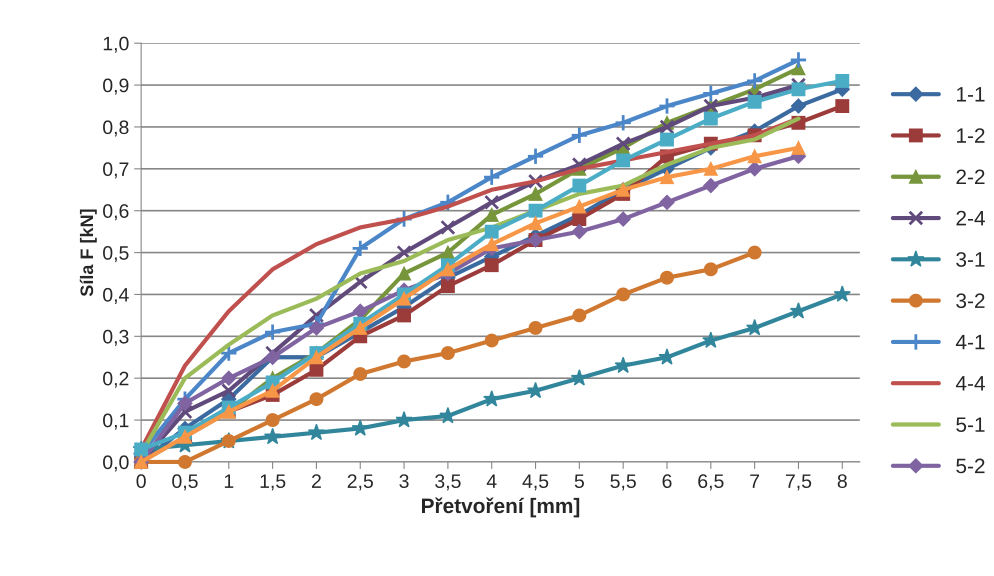 The image size is (994, 576). Describe the element at coordinates (316, 481) in the screenshot. I see `x-tick-label: 2` at that location.